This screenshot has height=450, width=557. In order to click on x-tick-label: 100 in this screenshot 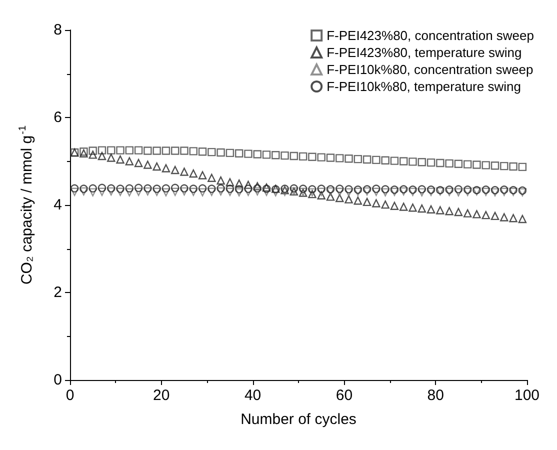, I will do `click(527, 395)`.